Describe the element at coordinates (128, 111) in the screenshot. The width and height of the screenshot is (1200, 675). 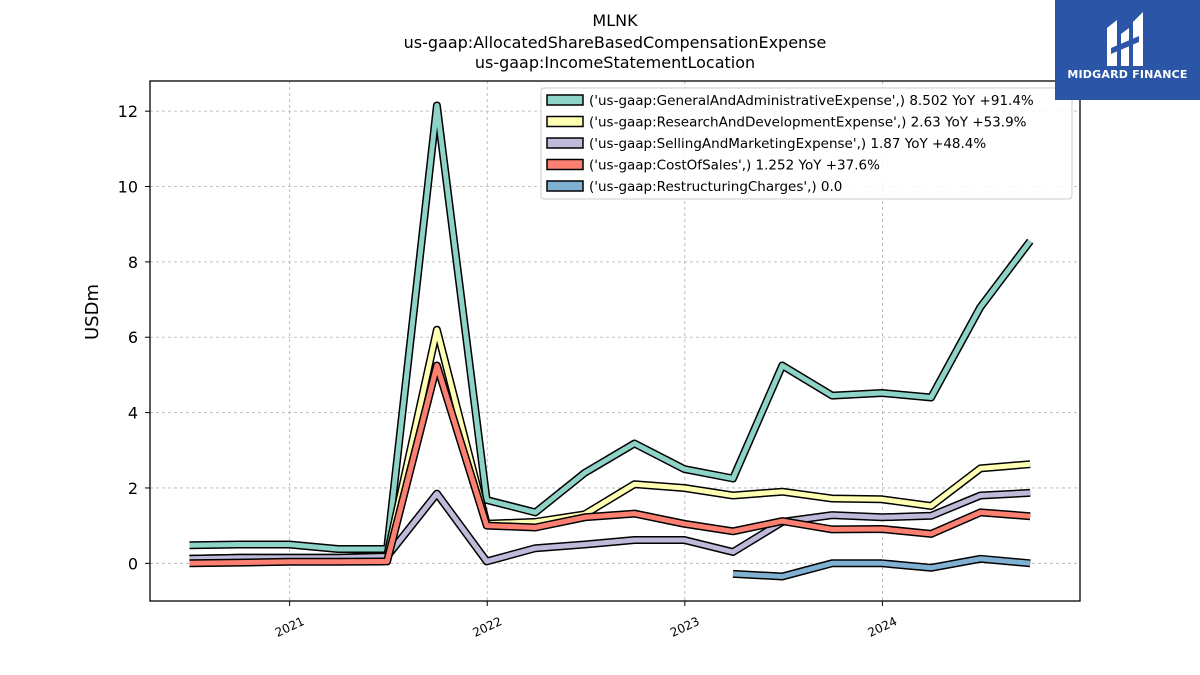
I see `y-tick-label: 12` at that location.